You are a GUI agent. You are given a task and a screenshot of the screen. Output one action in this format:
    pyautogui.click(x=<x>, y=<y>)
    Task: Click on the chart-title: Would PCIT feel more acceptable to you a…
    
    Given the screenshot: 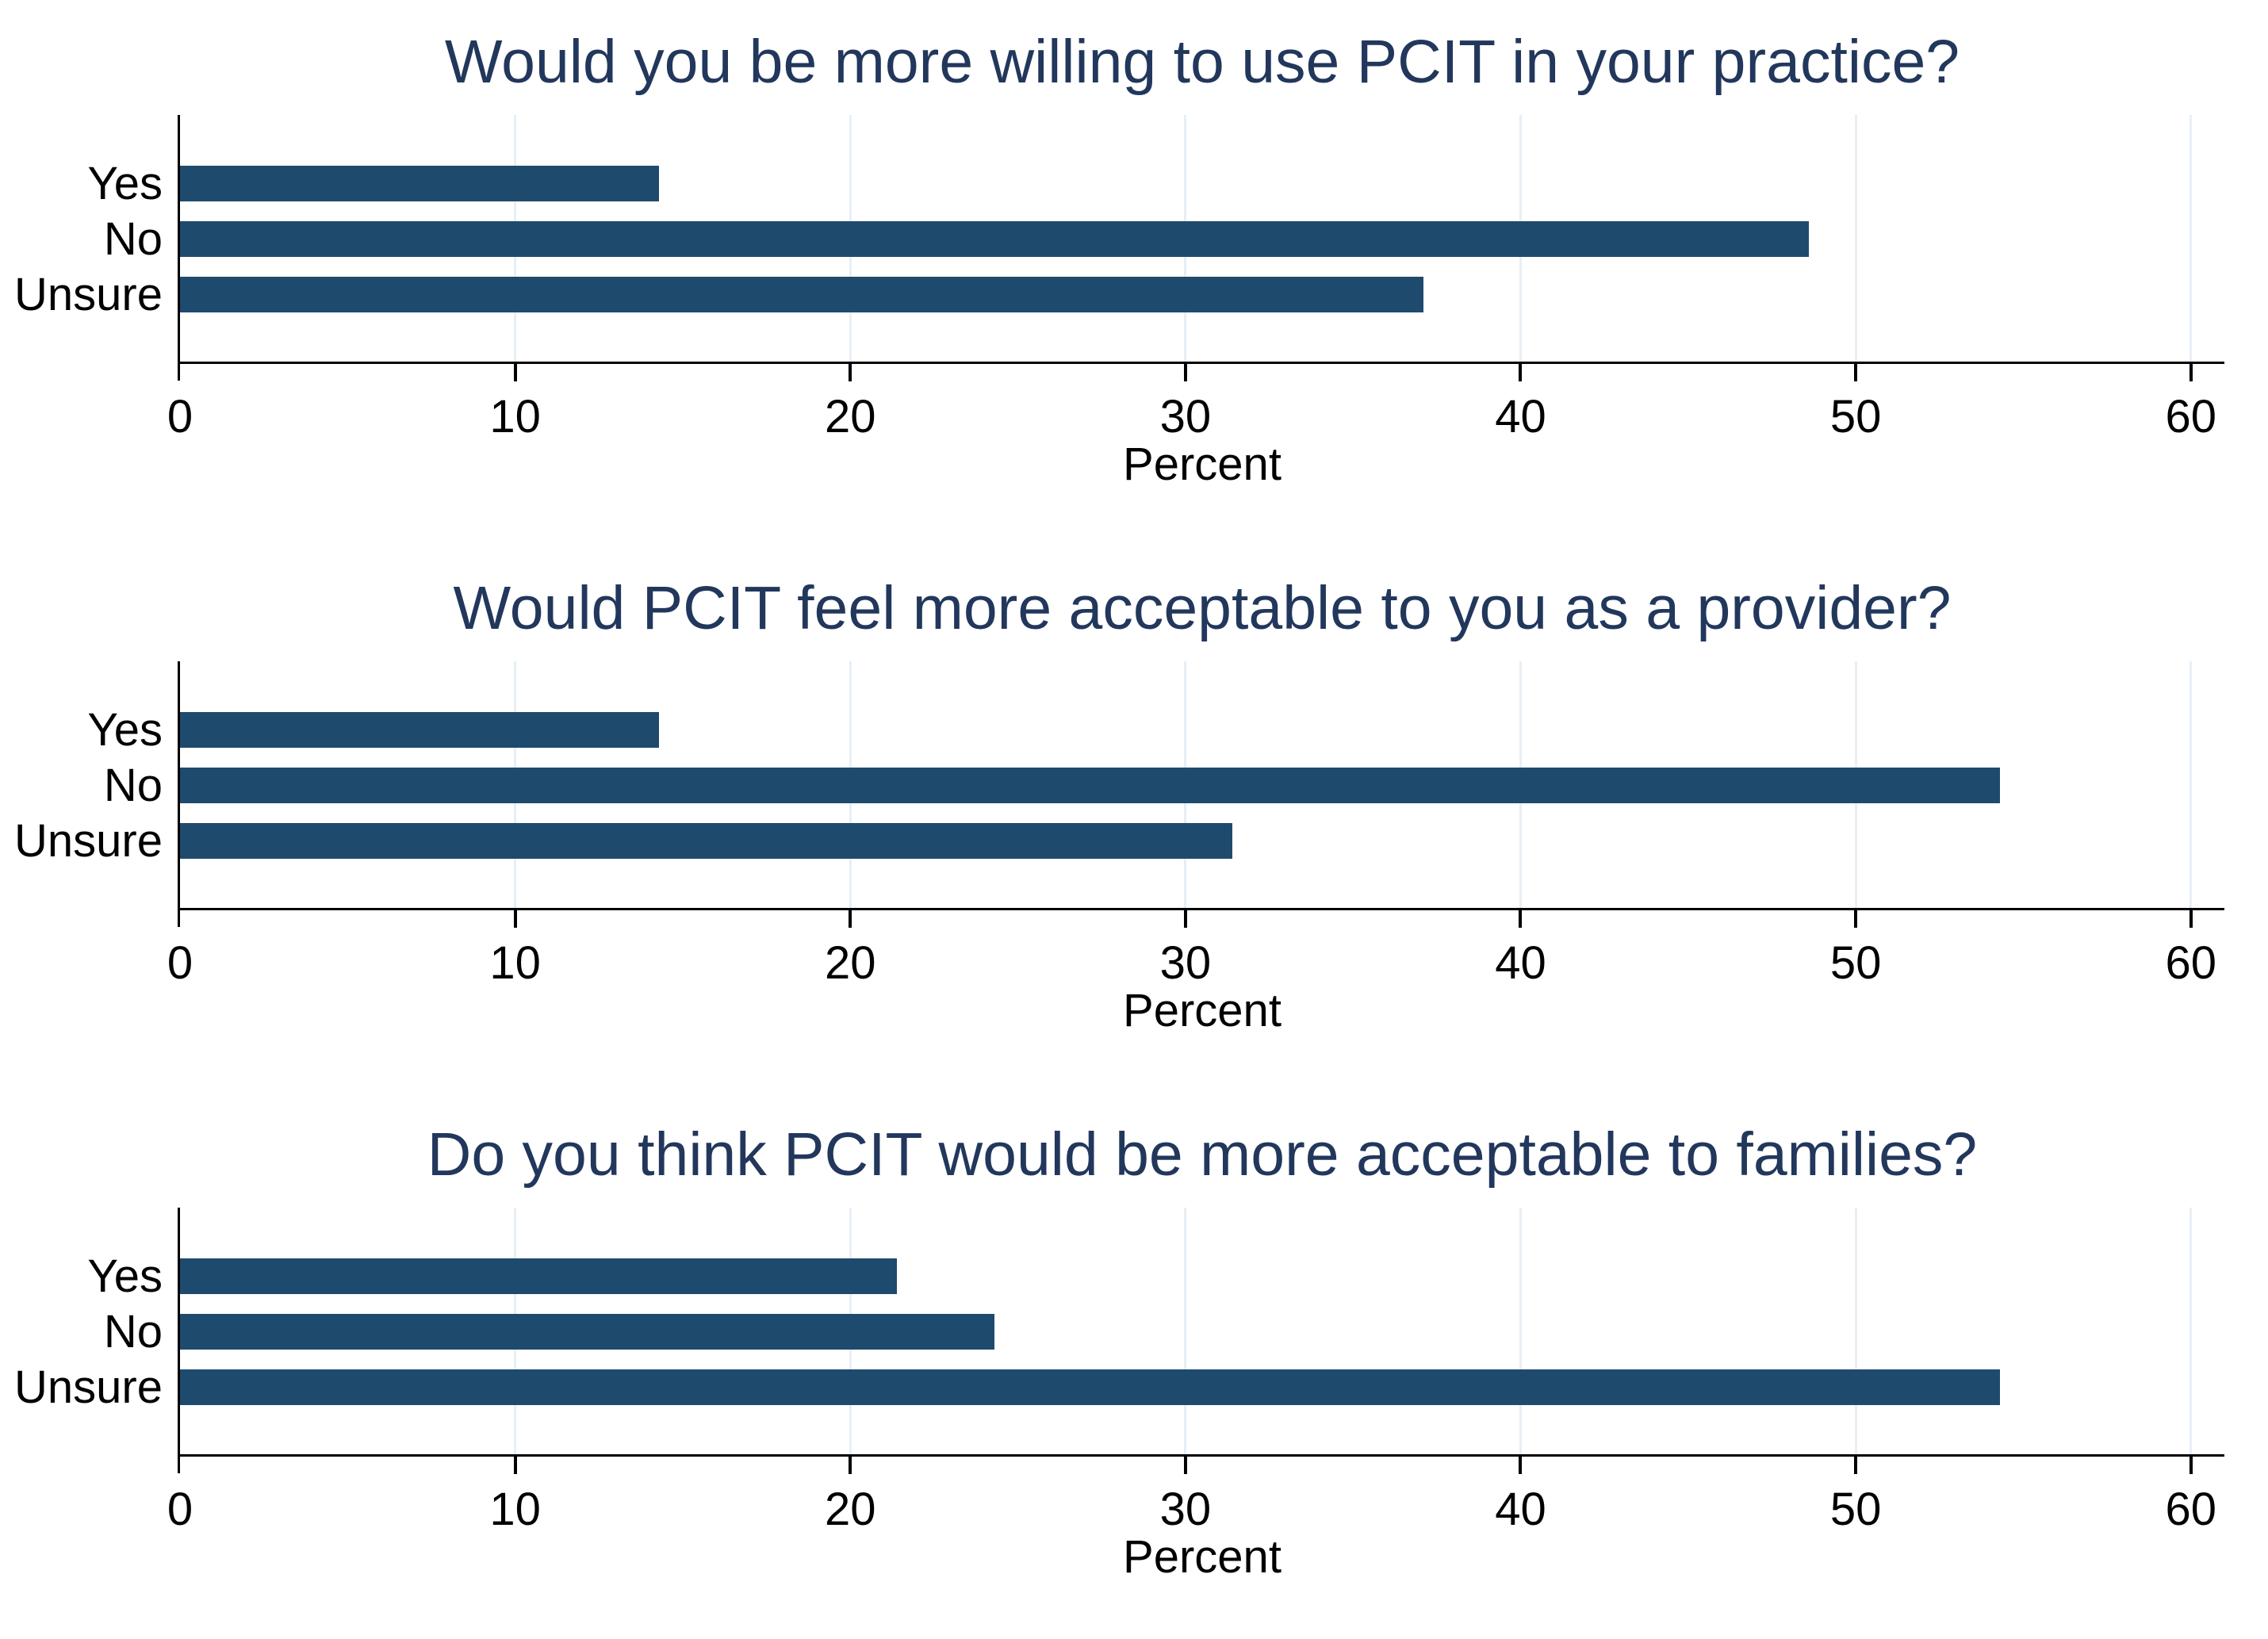 What is the action you would take?
    pyautogui.click(x=1202, y=608)
    